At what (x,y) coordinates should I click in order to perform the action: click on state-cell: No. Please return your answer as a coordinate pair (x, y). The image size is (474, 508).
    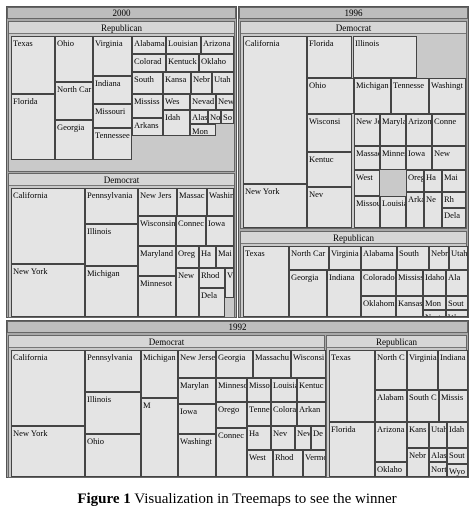
    Looking at the image, I should click on (214, 117).